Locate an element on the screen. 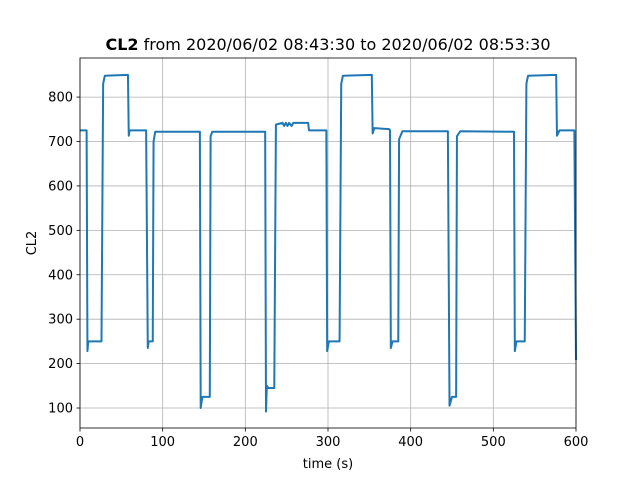 The width and height of the screenshot is (640, 480). y-tick-label: 400 is located at coordinates (60, 275).